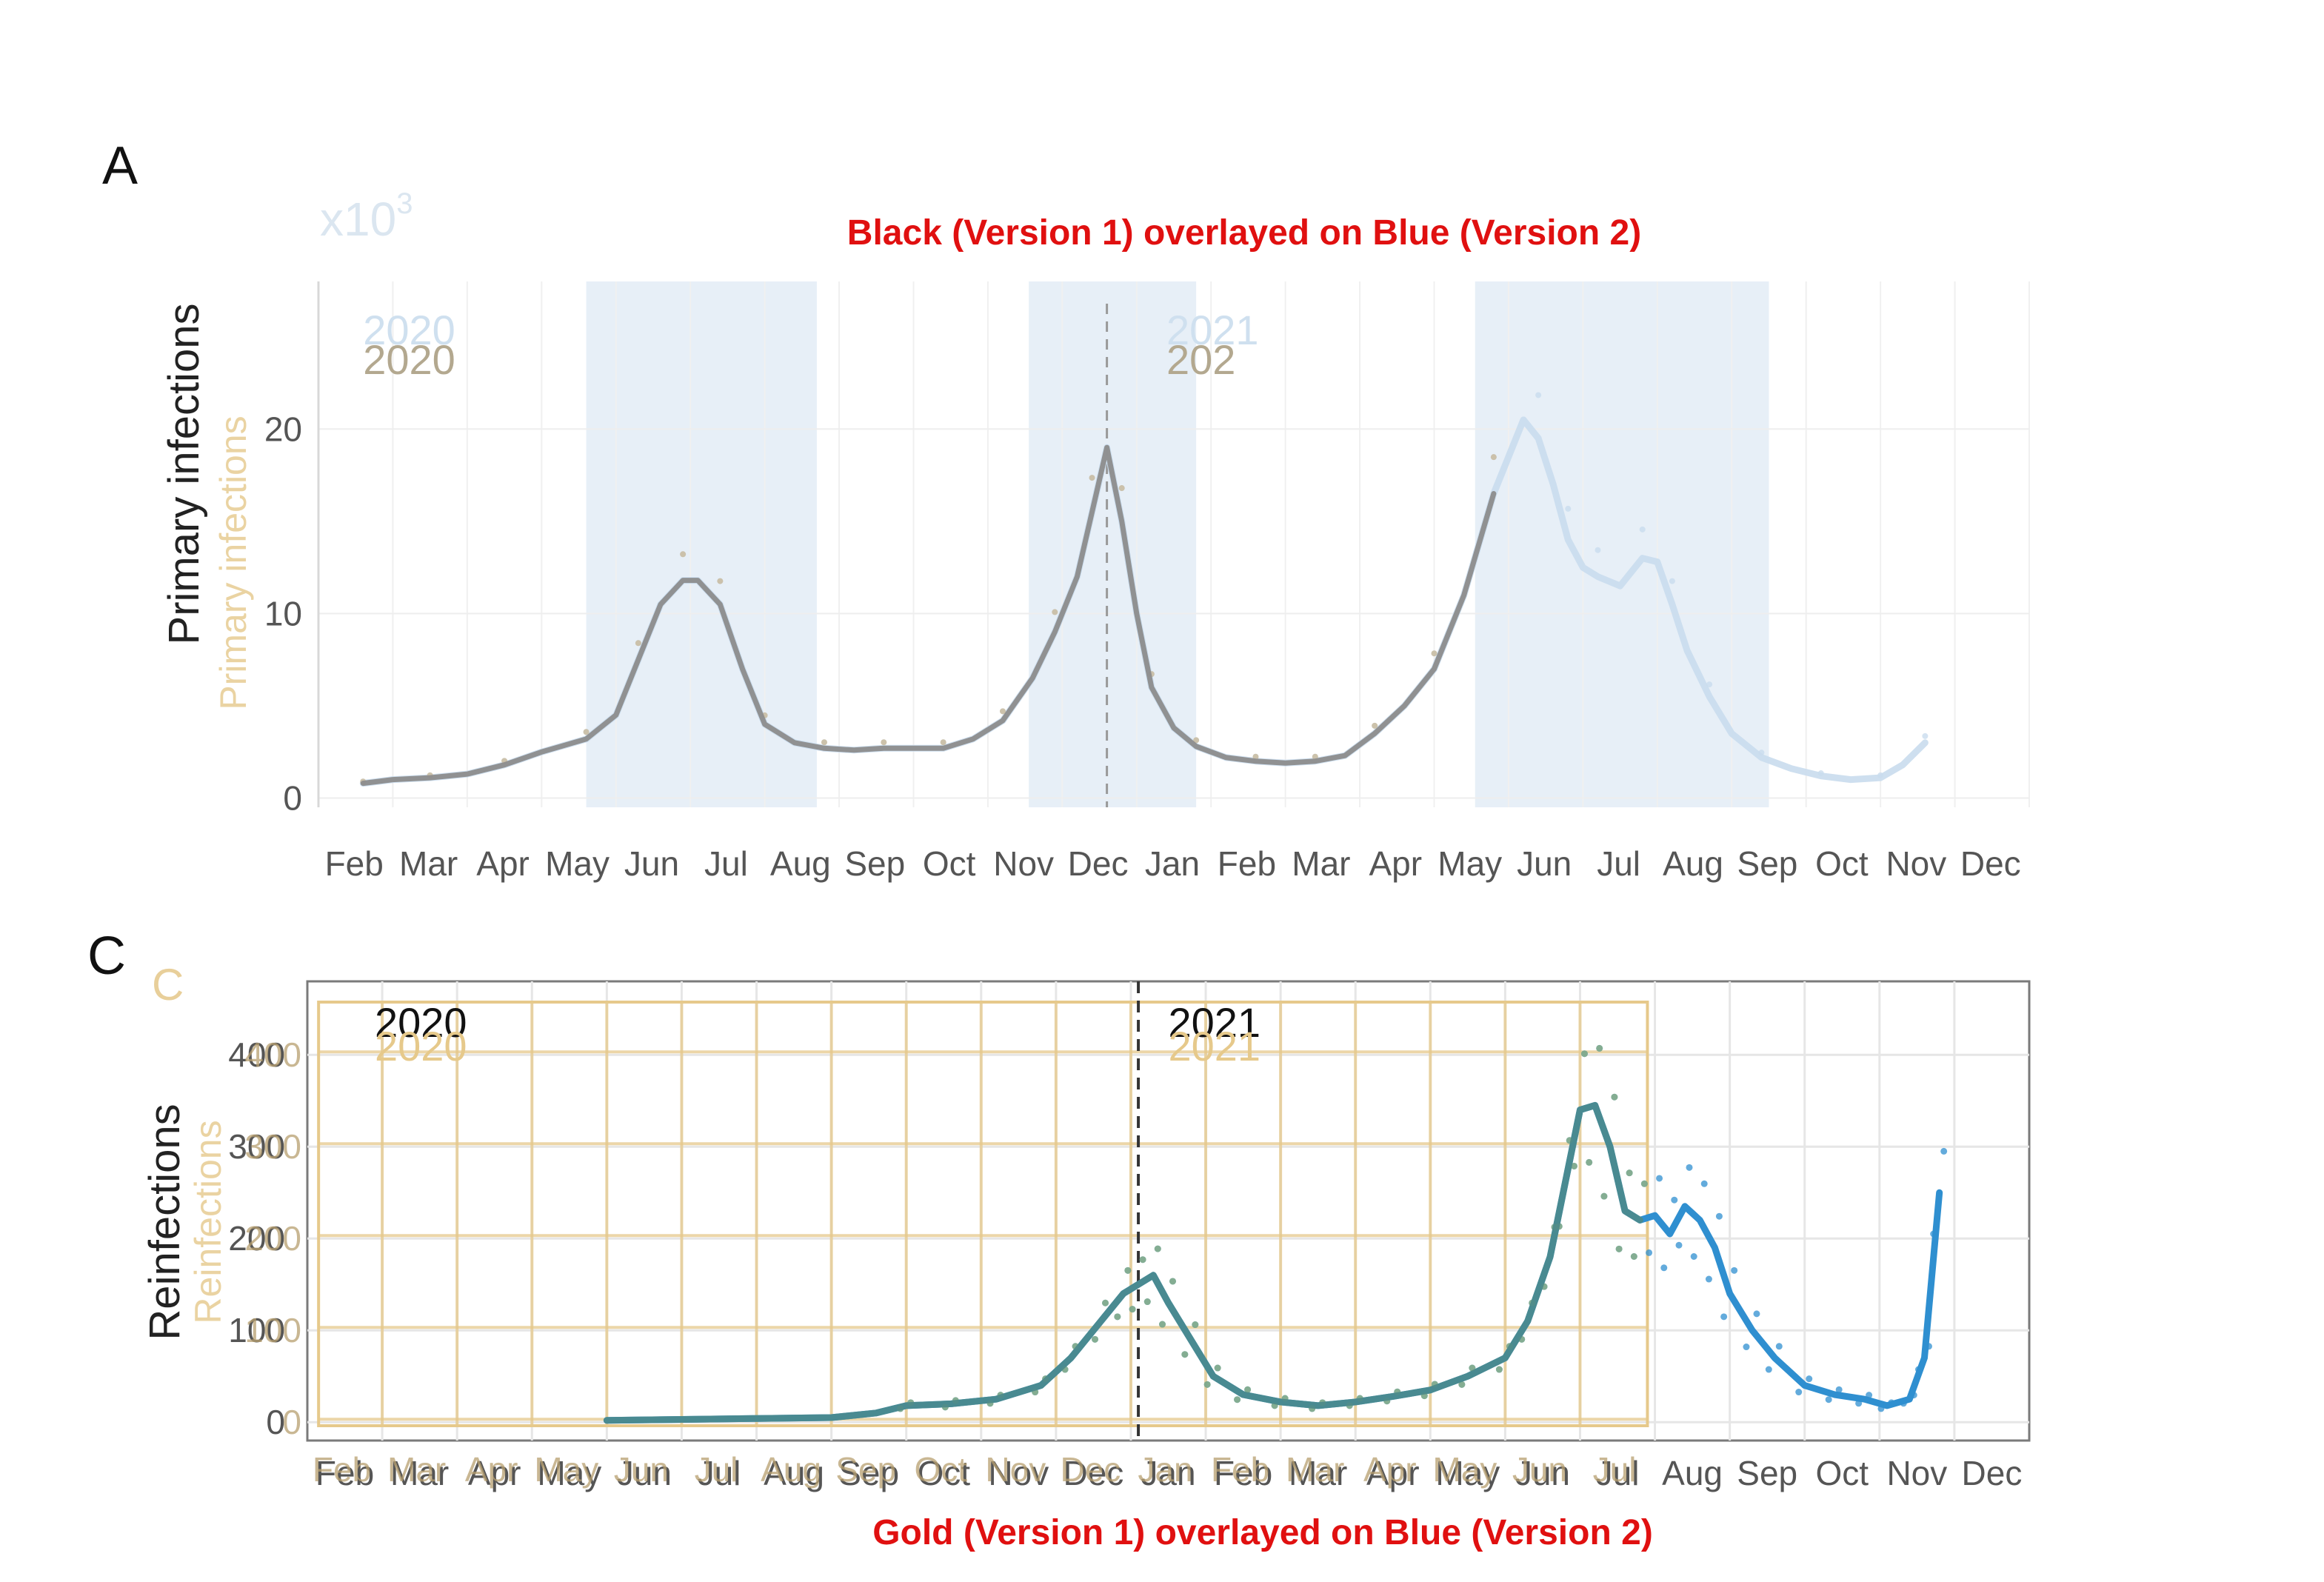  I want to click on y-tick-4: 400, so click(256, 1054).